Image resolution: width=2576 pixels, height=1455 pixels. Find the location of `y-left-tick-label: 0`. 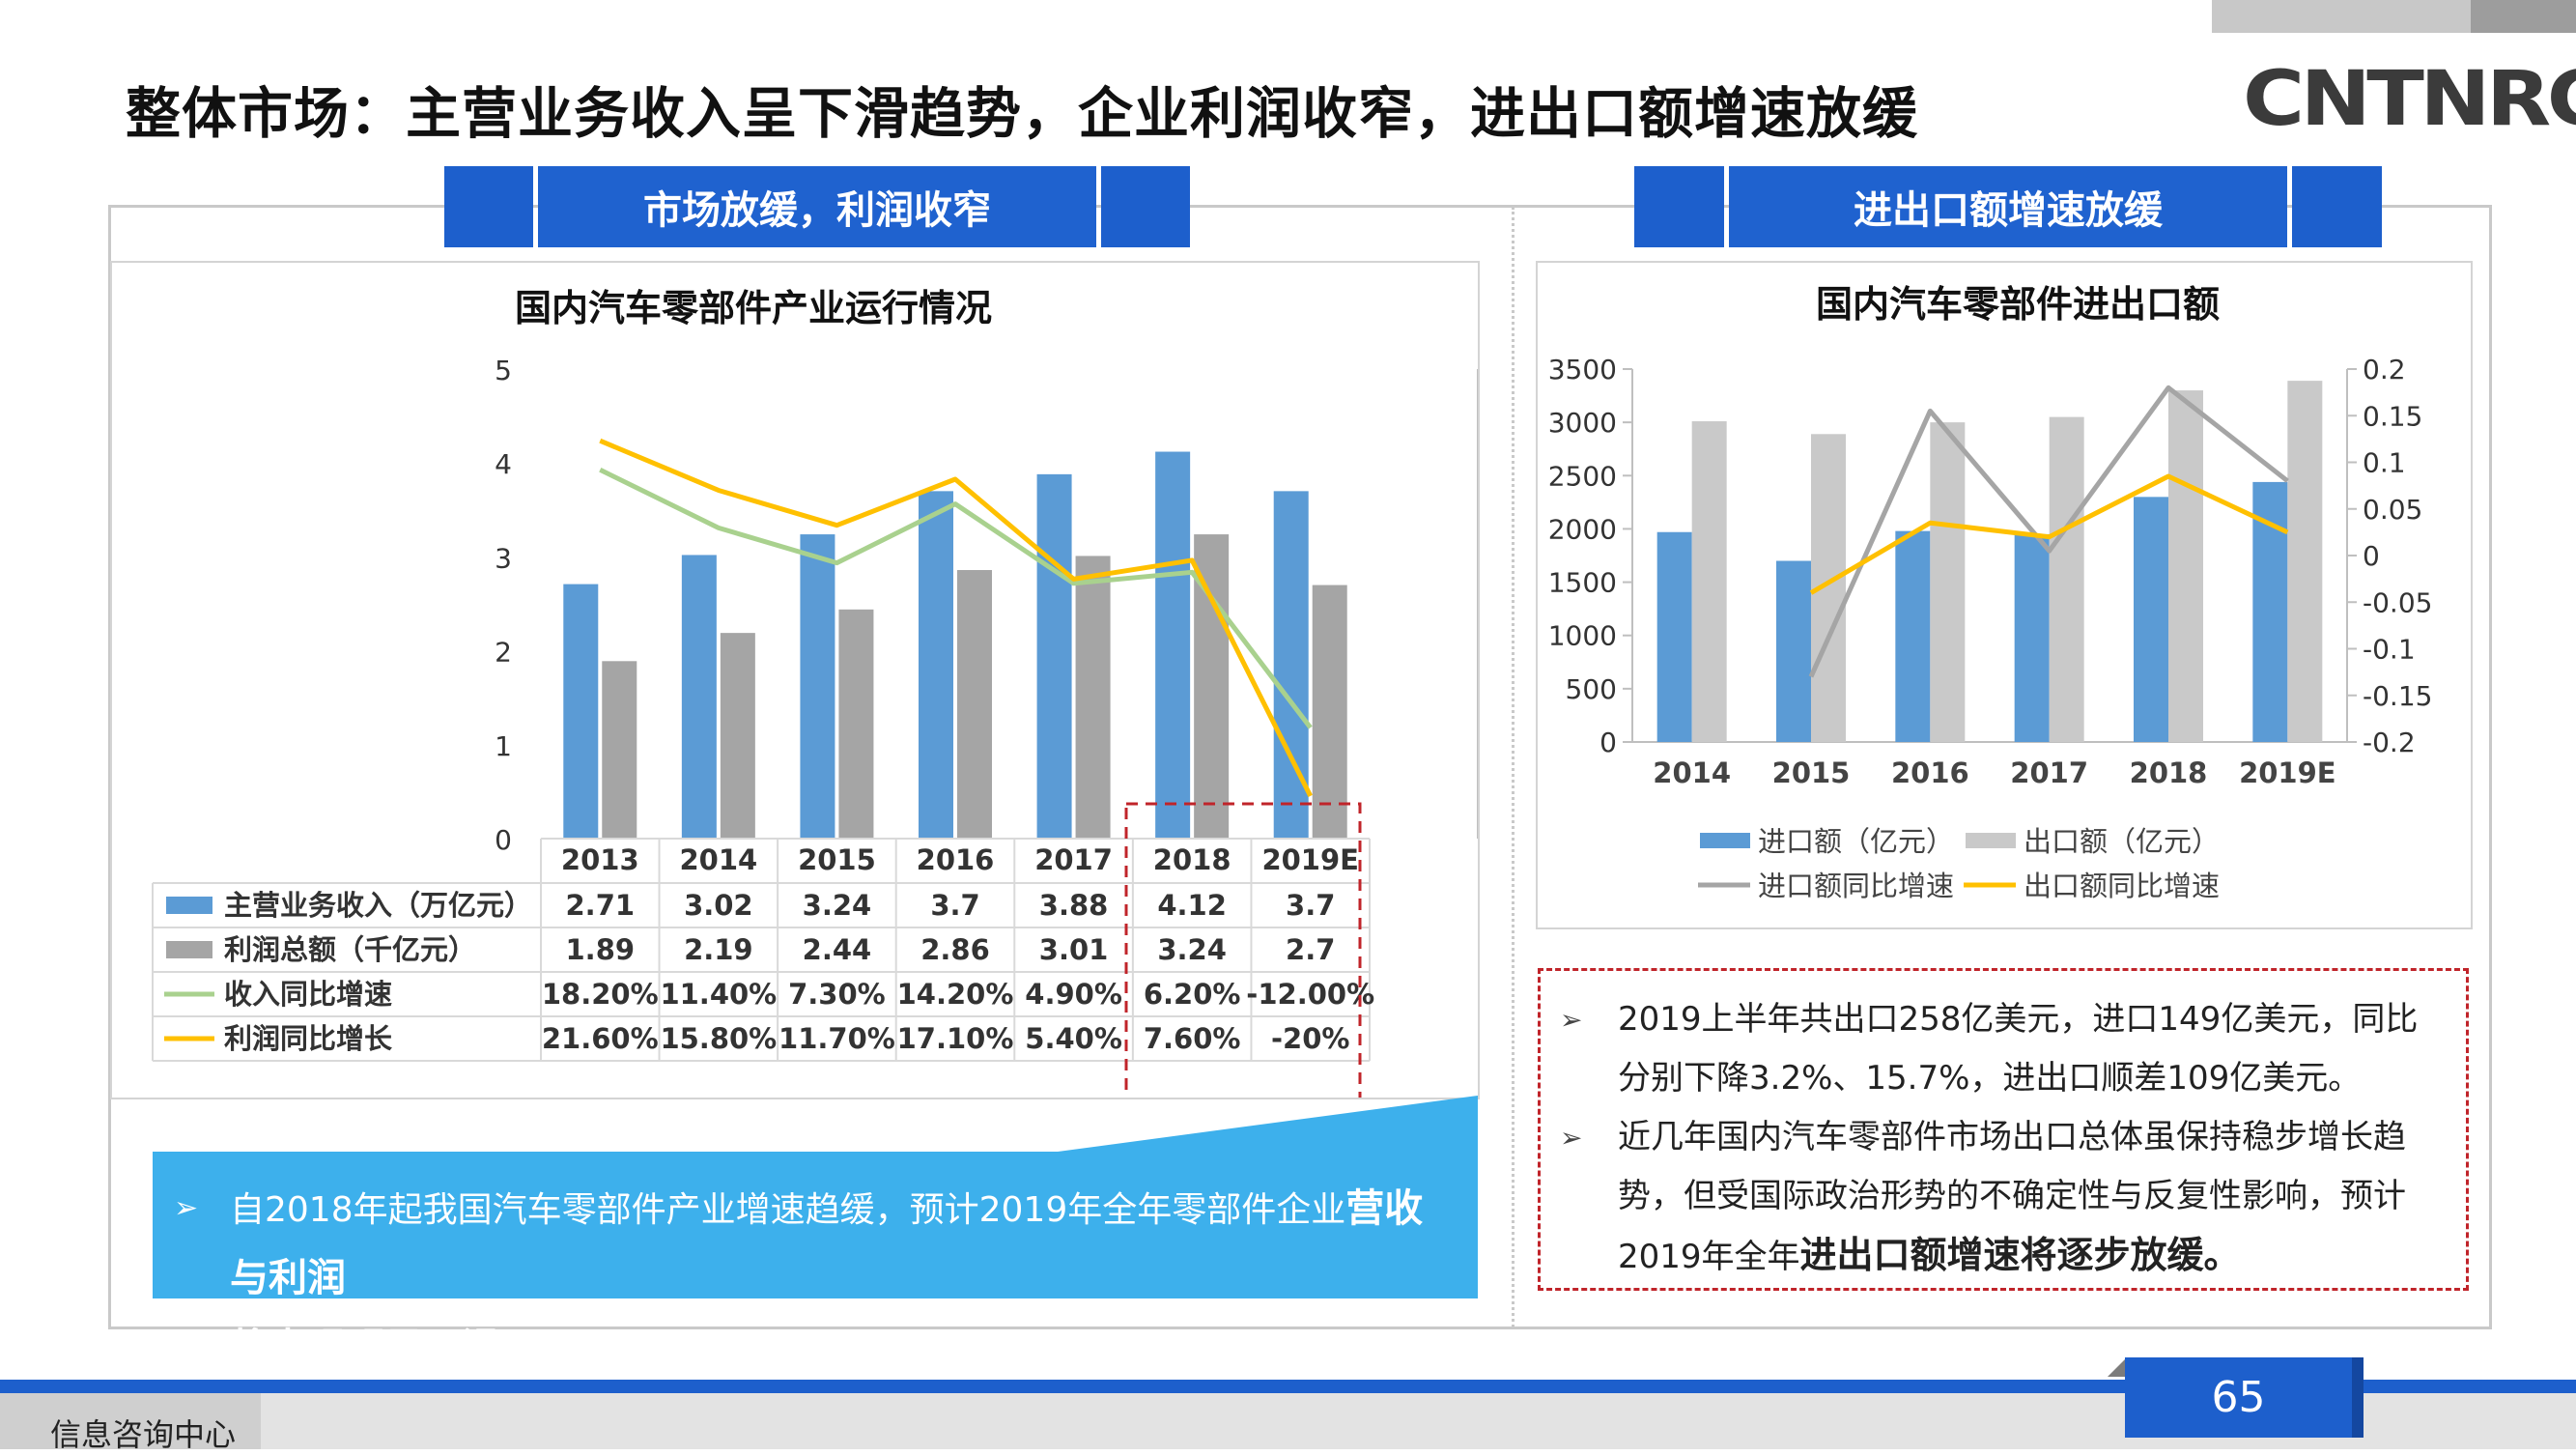

y-left-tick-label: 0 is located at coordinates (1608, 743).